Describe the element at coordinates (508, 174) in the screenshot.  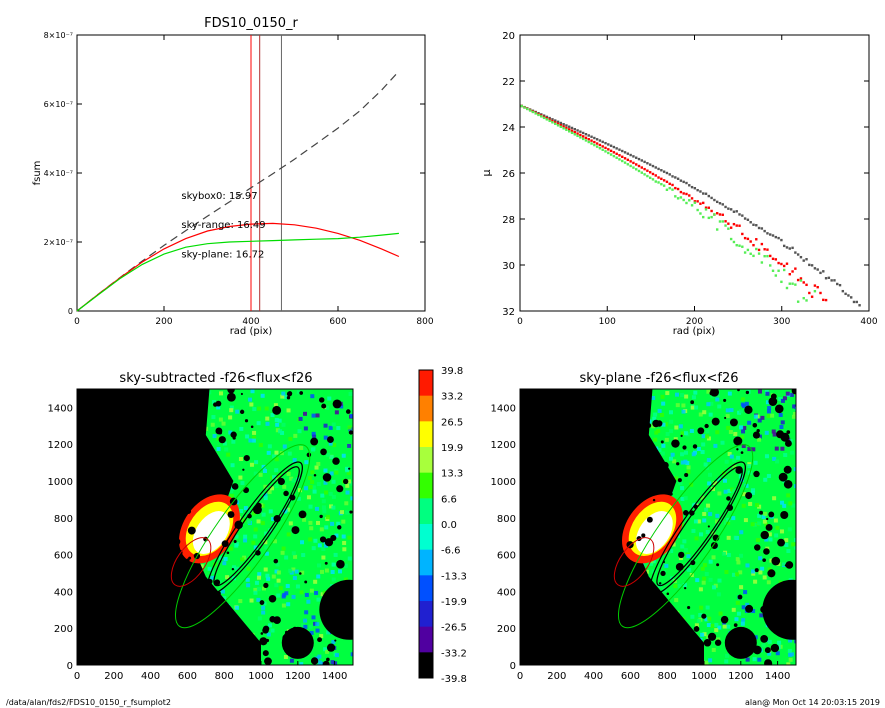
I see `y-tick-label: 26` at that location.